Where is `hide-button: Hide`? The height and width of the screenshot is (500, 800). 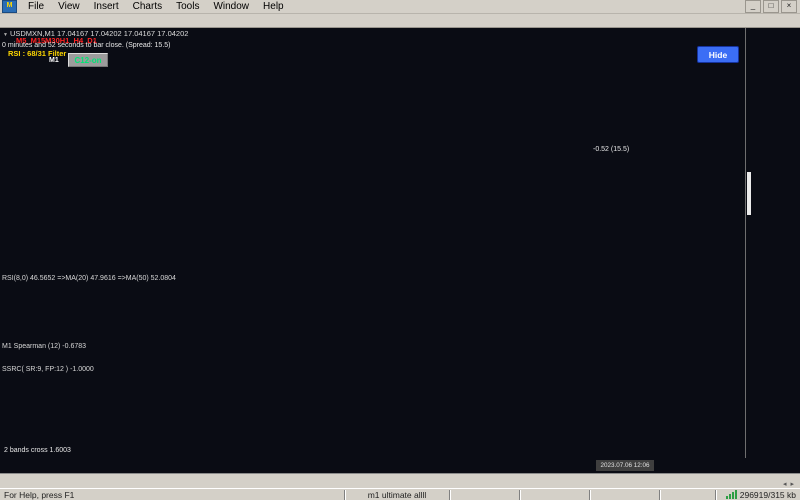 hide-button: Hide is located at coordinates (718, 54).